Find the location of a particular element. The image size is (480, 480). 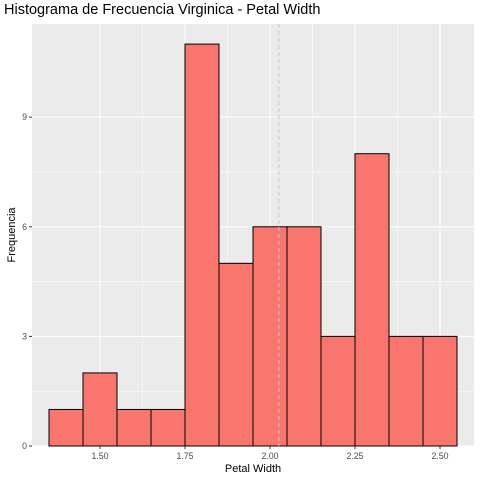

x-tick-label: 2.25 is located at coordinates (354, 456).